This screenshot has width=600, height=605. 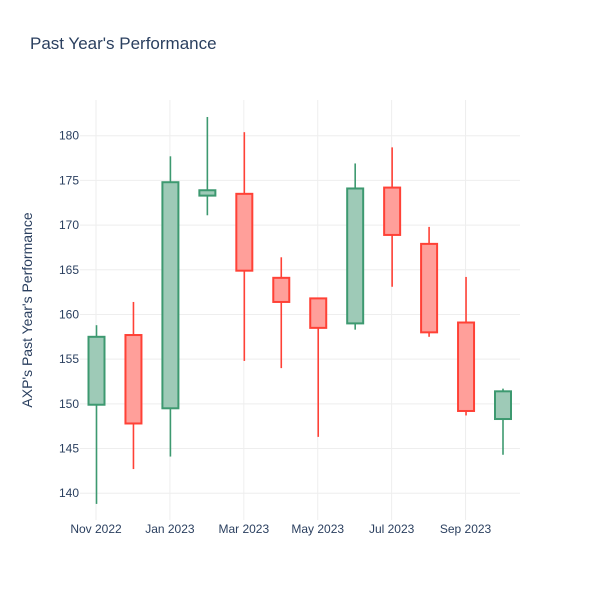 I want to click on y-tick-label: 180, so click(x=69, y=136).